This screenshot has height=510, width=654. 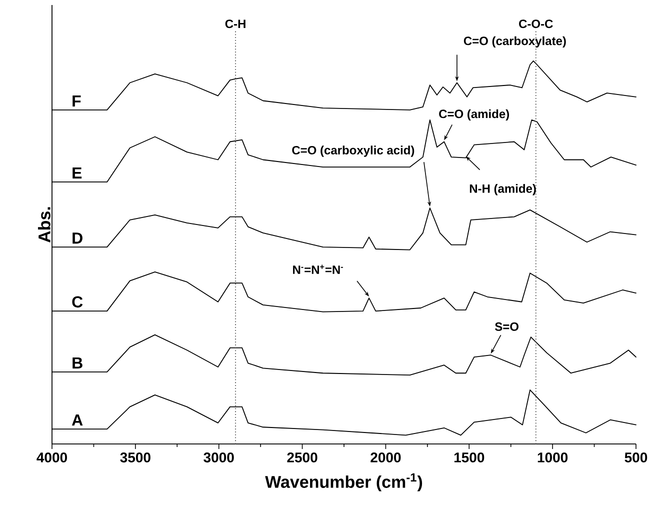 What do you see at coordinates (385, 457) in the screenshot?
I see `x-tick-label: 2000` at bounding box center [385, 457].